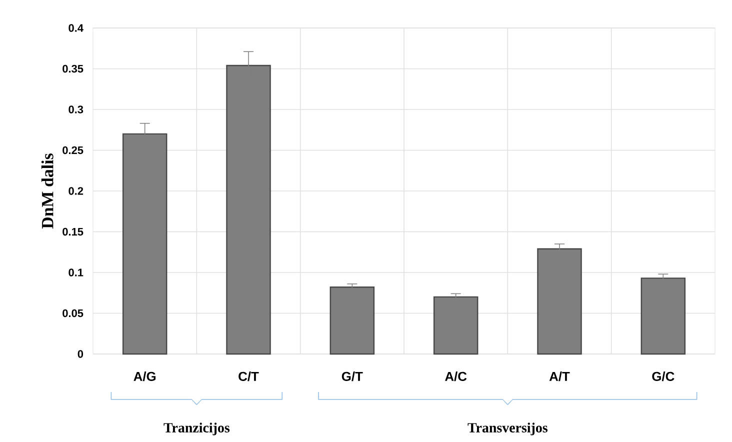 The image size is (732, 442). Describe the element at coordinates (559, 377) in the screenshot. I see `x-tick-label: A/T` at that location.